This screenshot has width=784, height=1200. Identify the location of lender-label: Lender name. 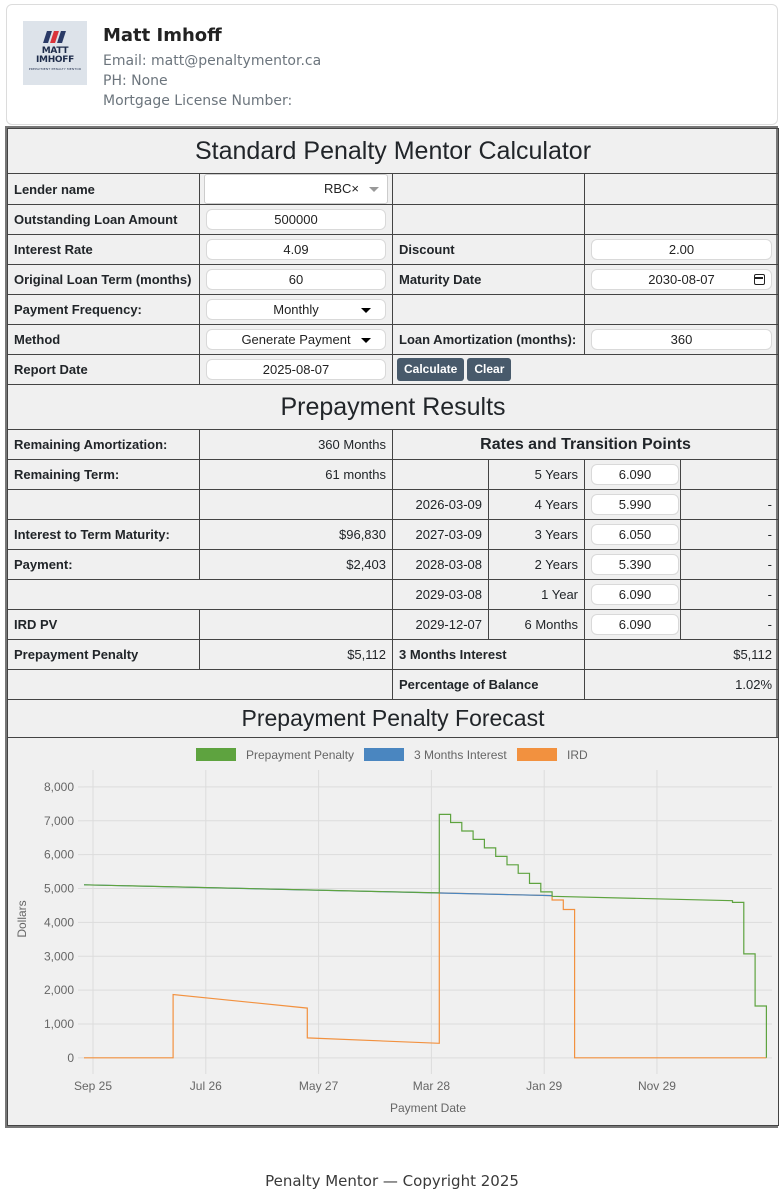
(103, 189).